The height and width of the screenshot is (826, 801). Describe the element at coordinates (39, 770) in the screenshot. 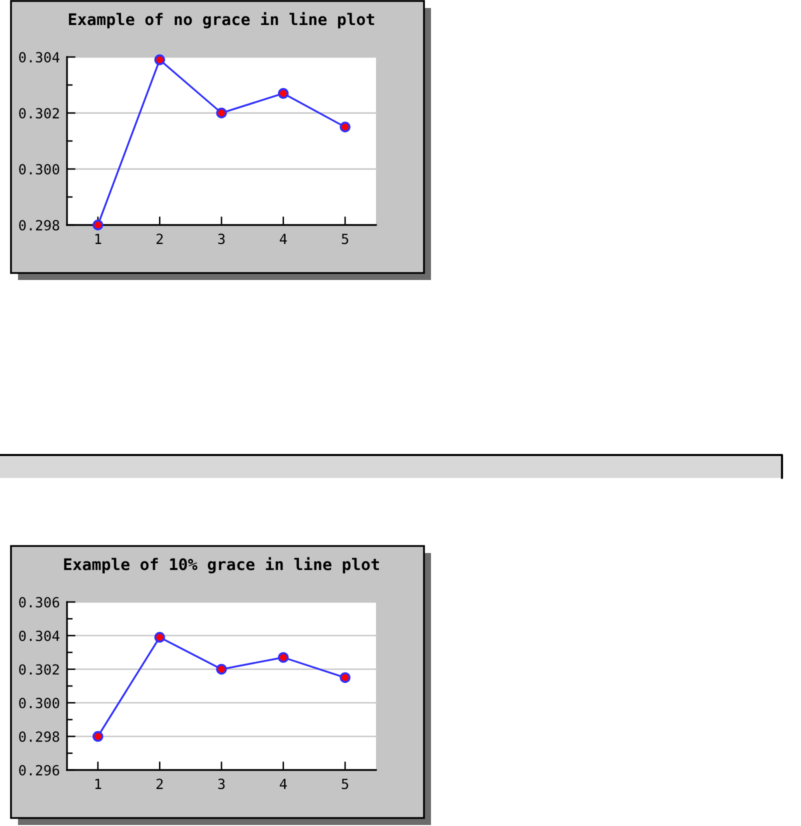

I see `y-tick-label: 0.296` at that location.